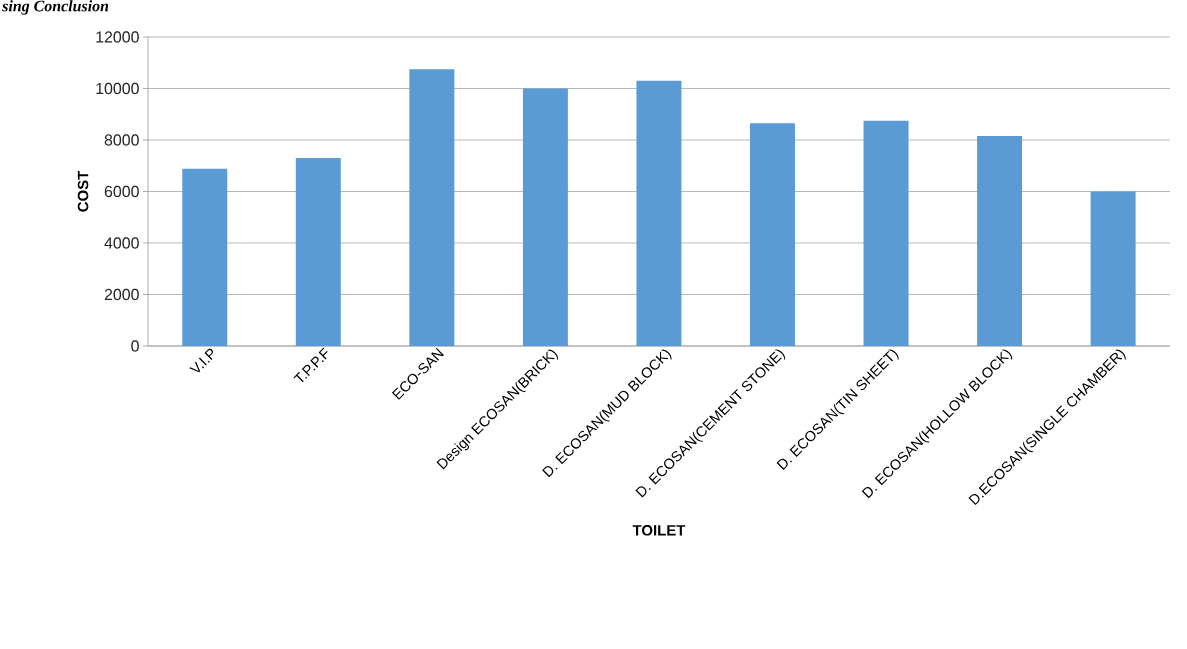  I want to click on y-tick-label: 12000, so click(117, 37).